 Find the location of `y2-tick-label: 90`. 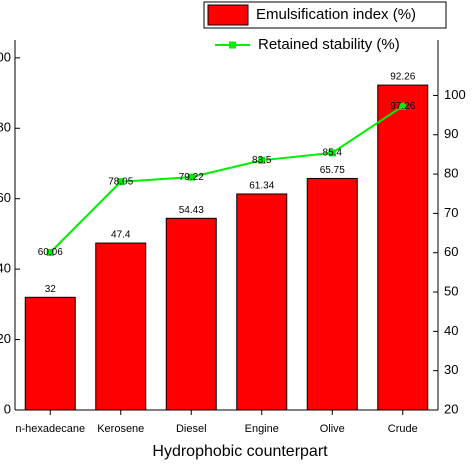

y2-tick-label: 90 is located at coordinates (451, 133).